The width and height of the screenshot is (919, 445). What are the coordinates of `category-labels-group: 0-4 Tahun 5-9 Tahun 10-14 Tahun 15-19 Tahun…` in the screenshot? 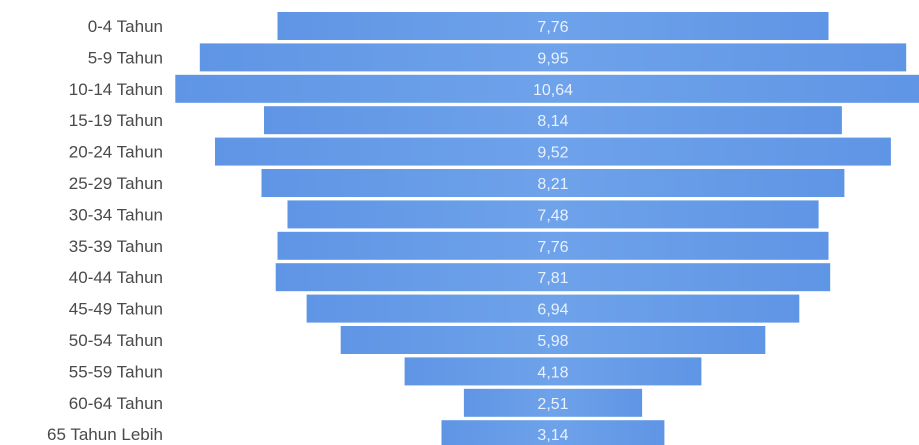 It's located at (105, 230).